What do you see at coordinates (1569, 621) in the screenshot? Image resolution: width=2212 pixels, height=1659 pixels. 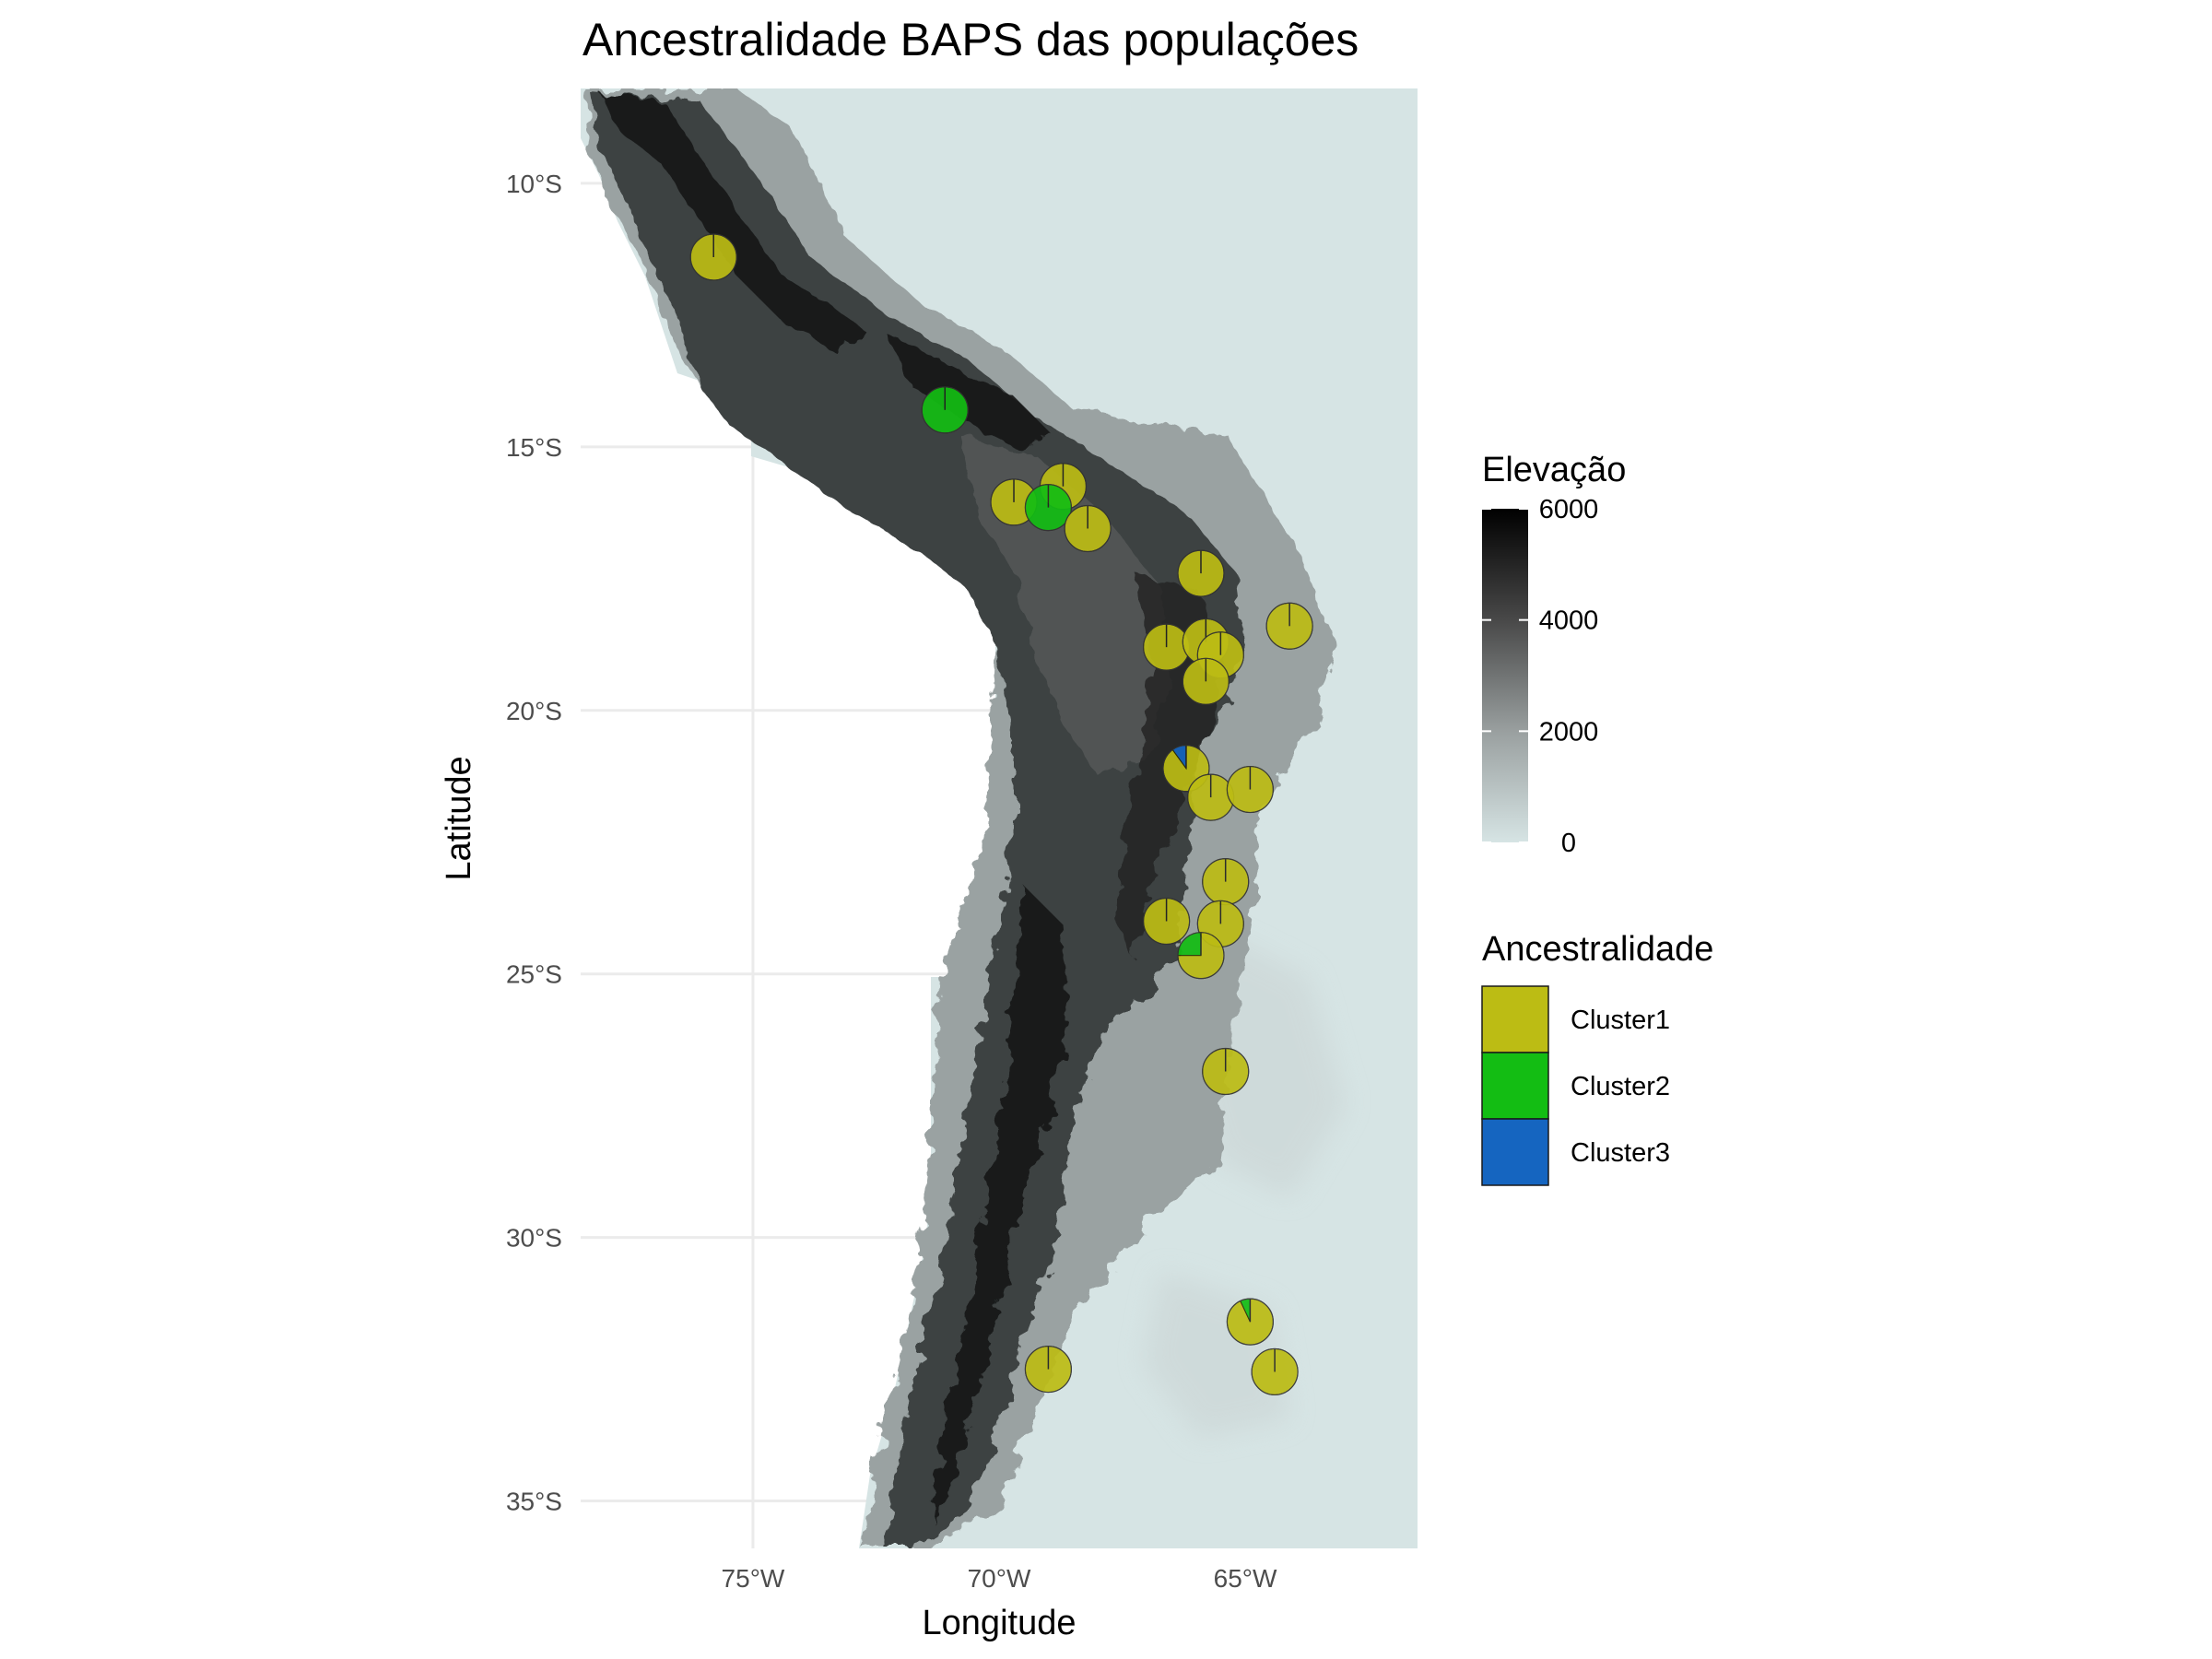 I see `elevation-tick-label-1: 4000` at bounding box center [1569, 621].